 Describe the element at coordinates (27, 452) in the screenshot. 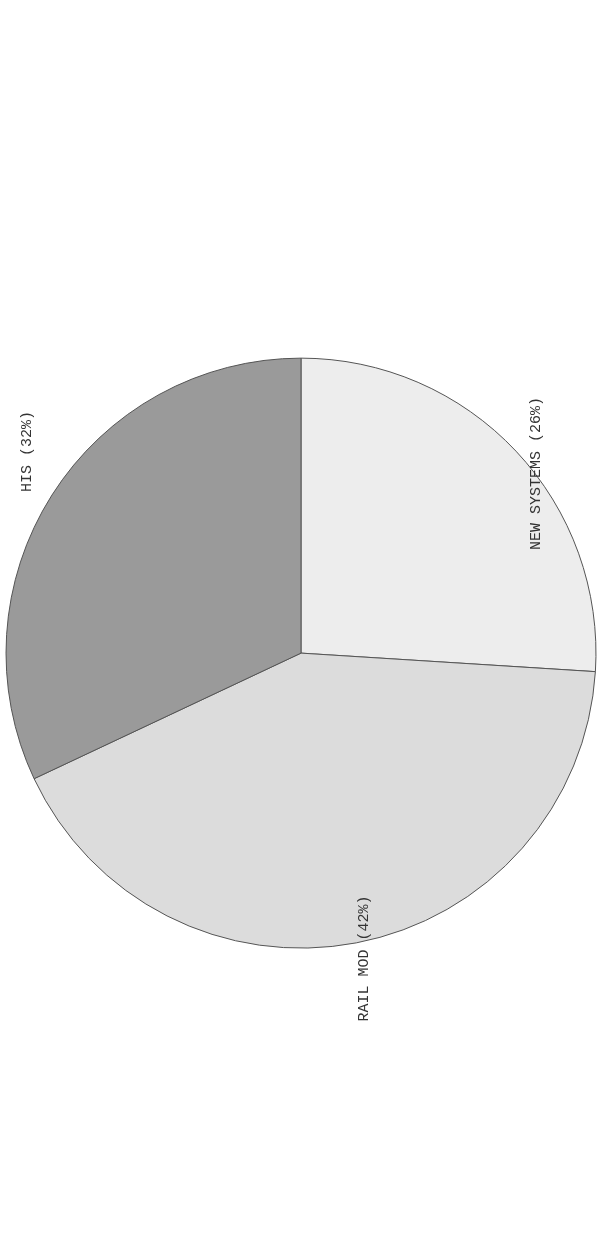

I see `slice-label: HIS (32%)` at that location.